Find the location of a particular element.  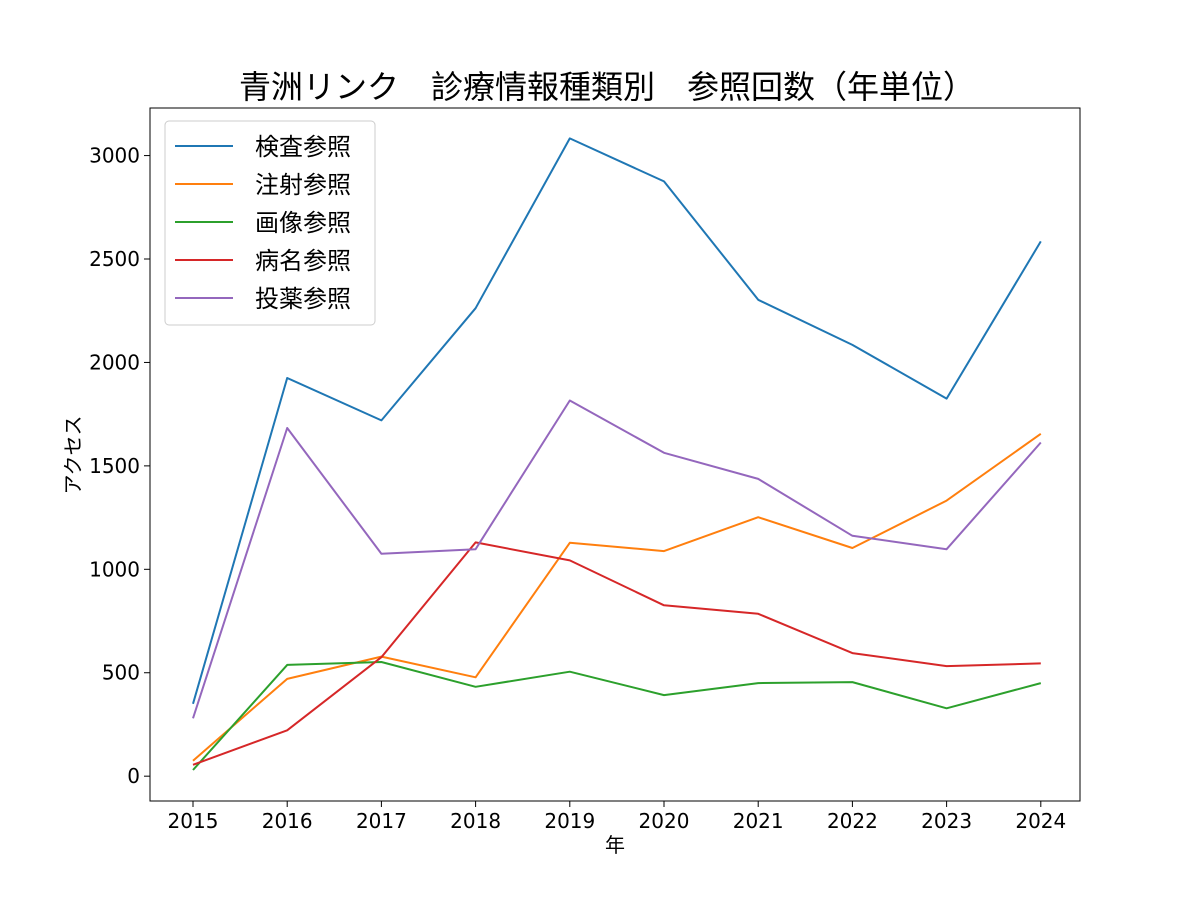

y-axis: 0 500 1000 1500 2000 2500 3000 is located at coordinates (119, 466).